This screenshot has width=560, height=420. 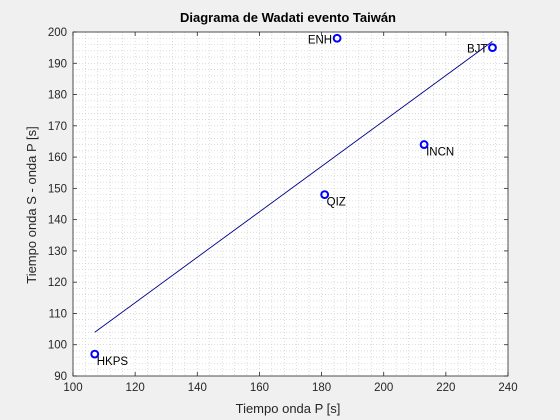 What do you see at coordinates (288, 17) in the screenshot?
I see `chart-title: Diagrama de Wadati evento Taiwán` at bounding box center [288, 17].